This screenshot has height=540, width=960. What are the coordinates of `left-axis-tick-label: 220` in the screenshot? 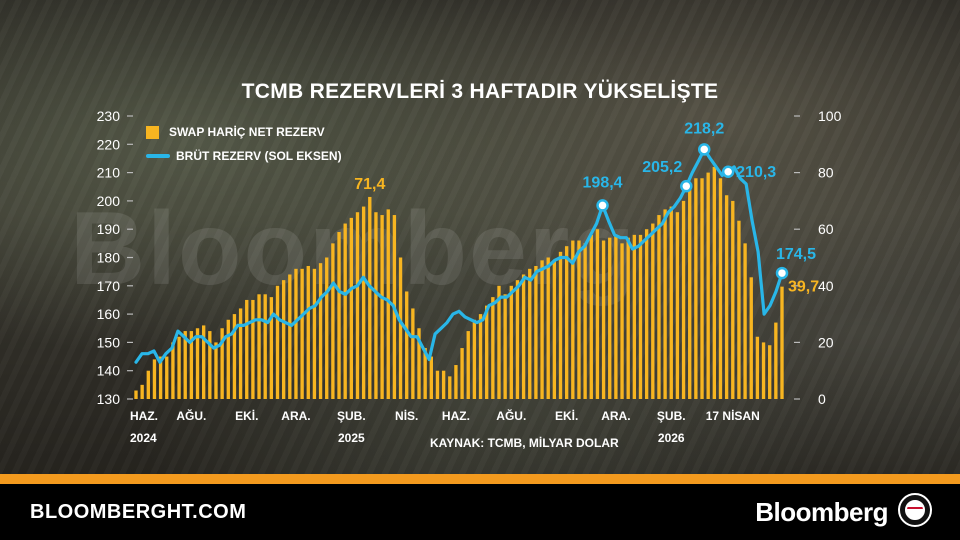 It's located at (109, 144).